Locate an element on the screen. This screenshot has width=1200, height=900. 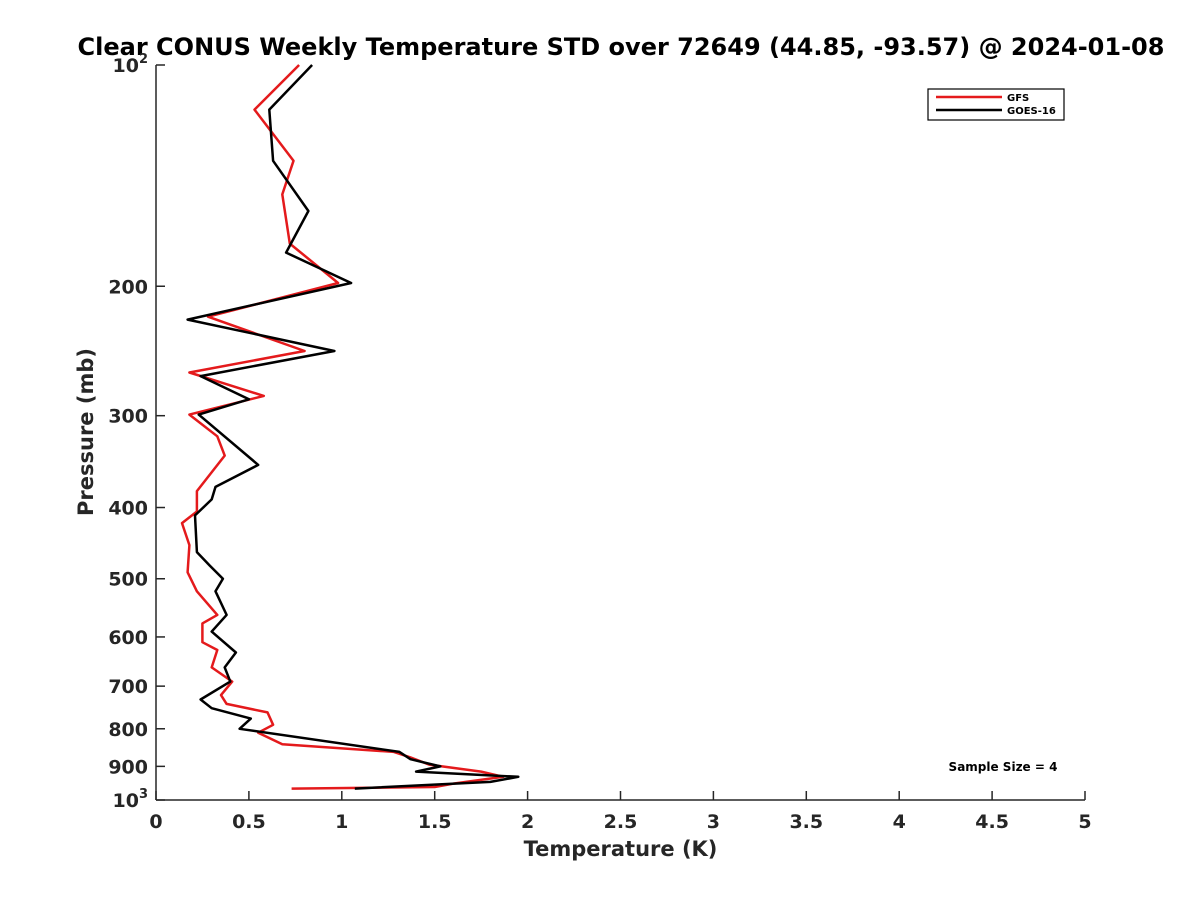
y-tick-label: 200 is located at coordinates (128, 287).